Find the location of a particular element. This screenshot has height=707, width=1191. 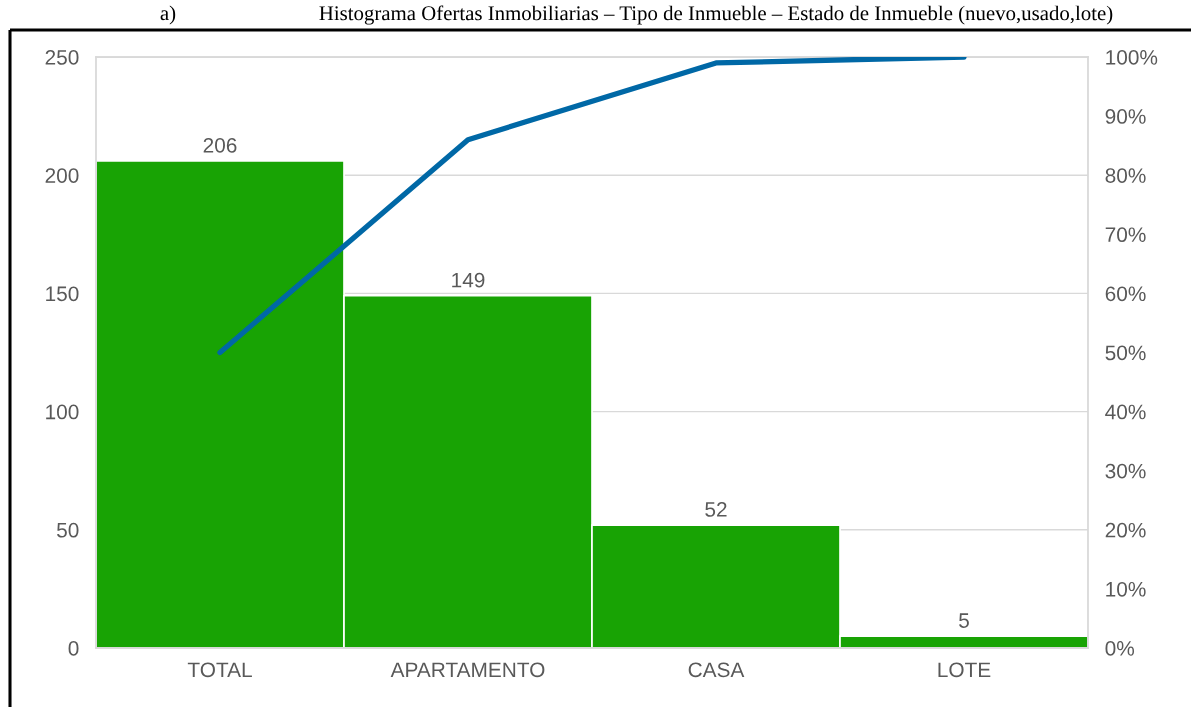

text: a) is located at coordinates (168, 15).